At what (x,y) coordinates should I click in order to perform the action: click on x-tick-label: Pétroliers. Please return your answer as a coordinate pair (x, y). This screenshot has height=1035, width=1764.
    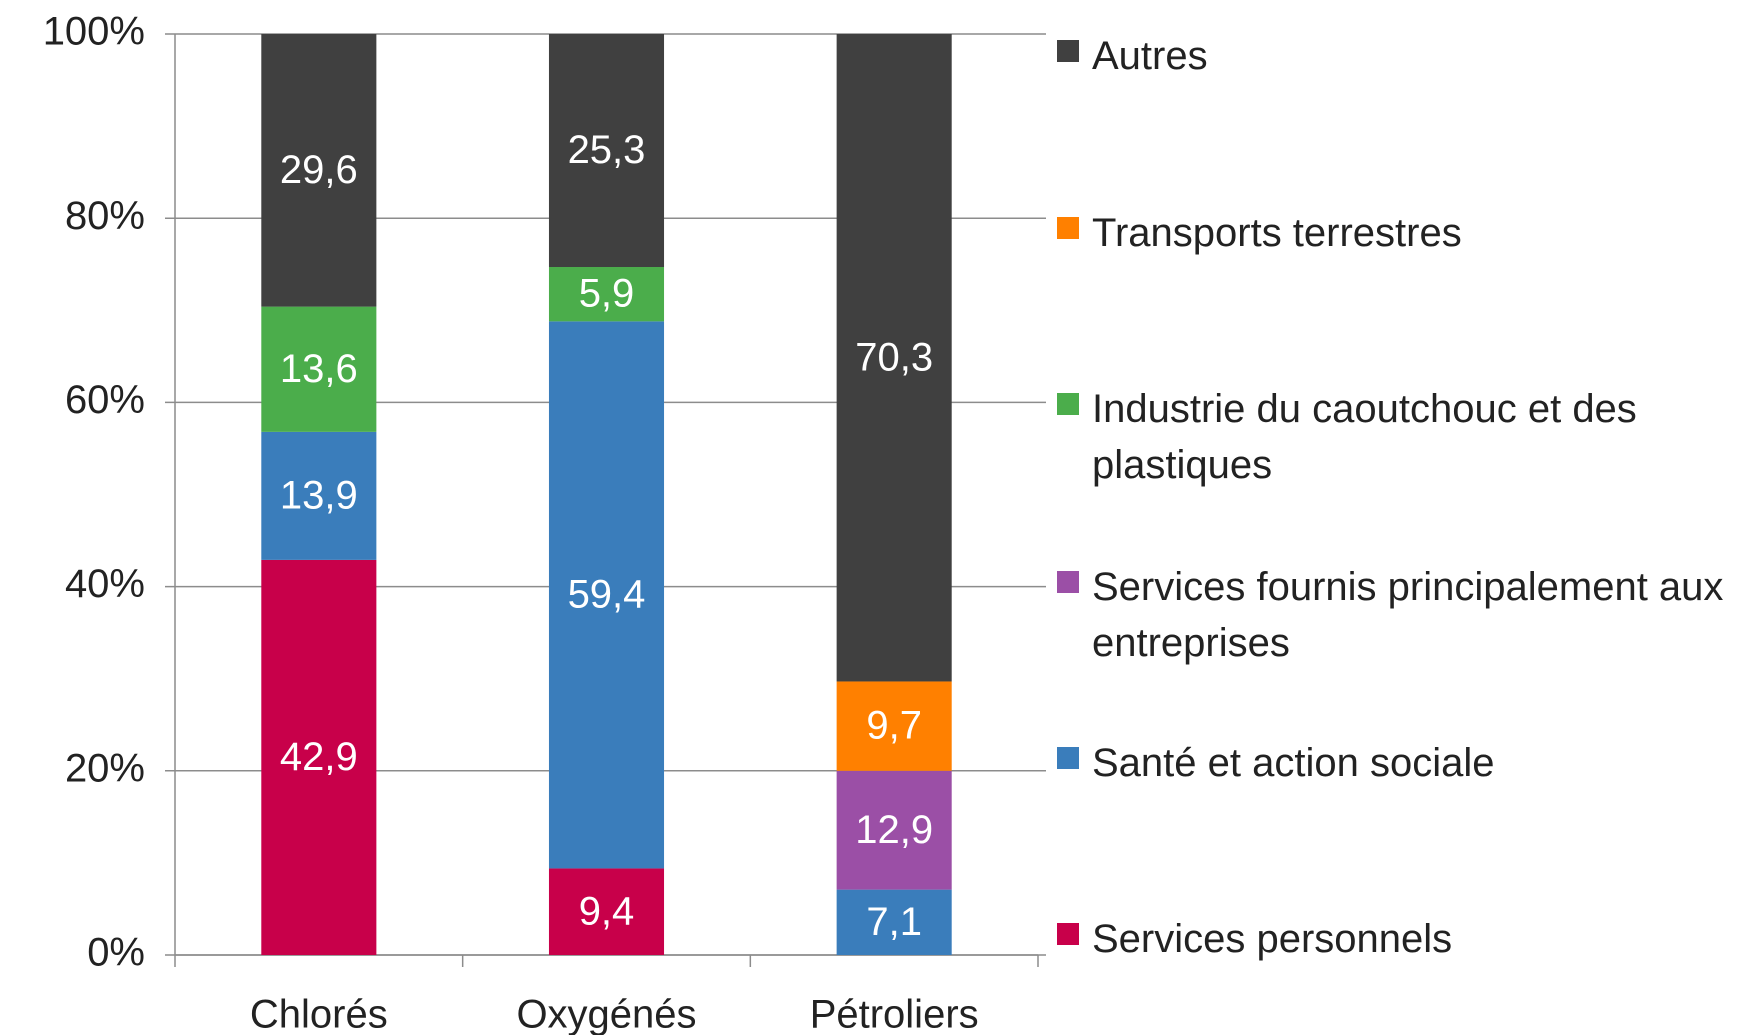
    Looking at the image, I should click on (894, 1014).